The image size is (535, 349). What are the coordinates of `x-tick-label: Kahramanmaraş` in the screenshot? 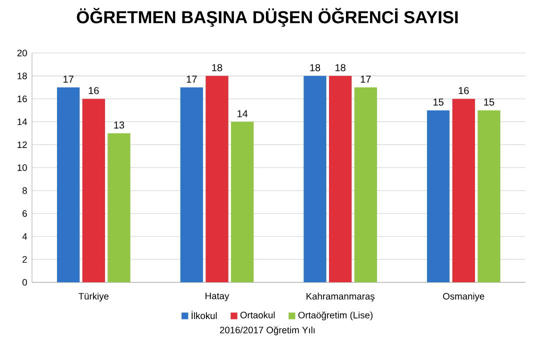 It's located at (340, 297).